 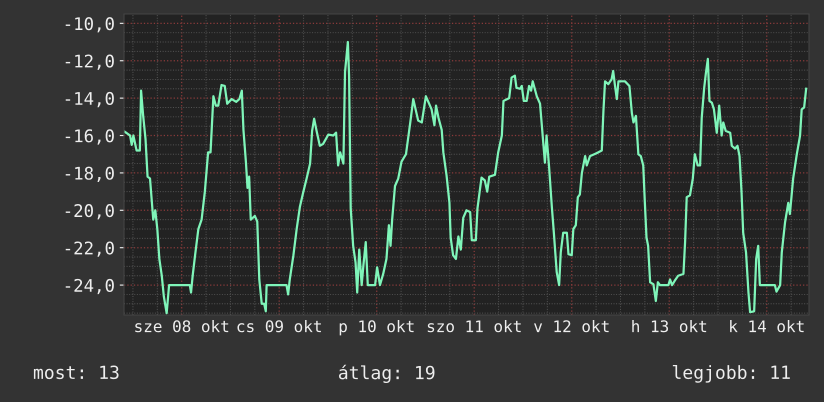 I want to click on y-tick-label: -18,0, so click(x=90, y=174).